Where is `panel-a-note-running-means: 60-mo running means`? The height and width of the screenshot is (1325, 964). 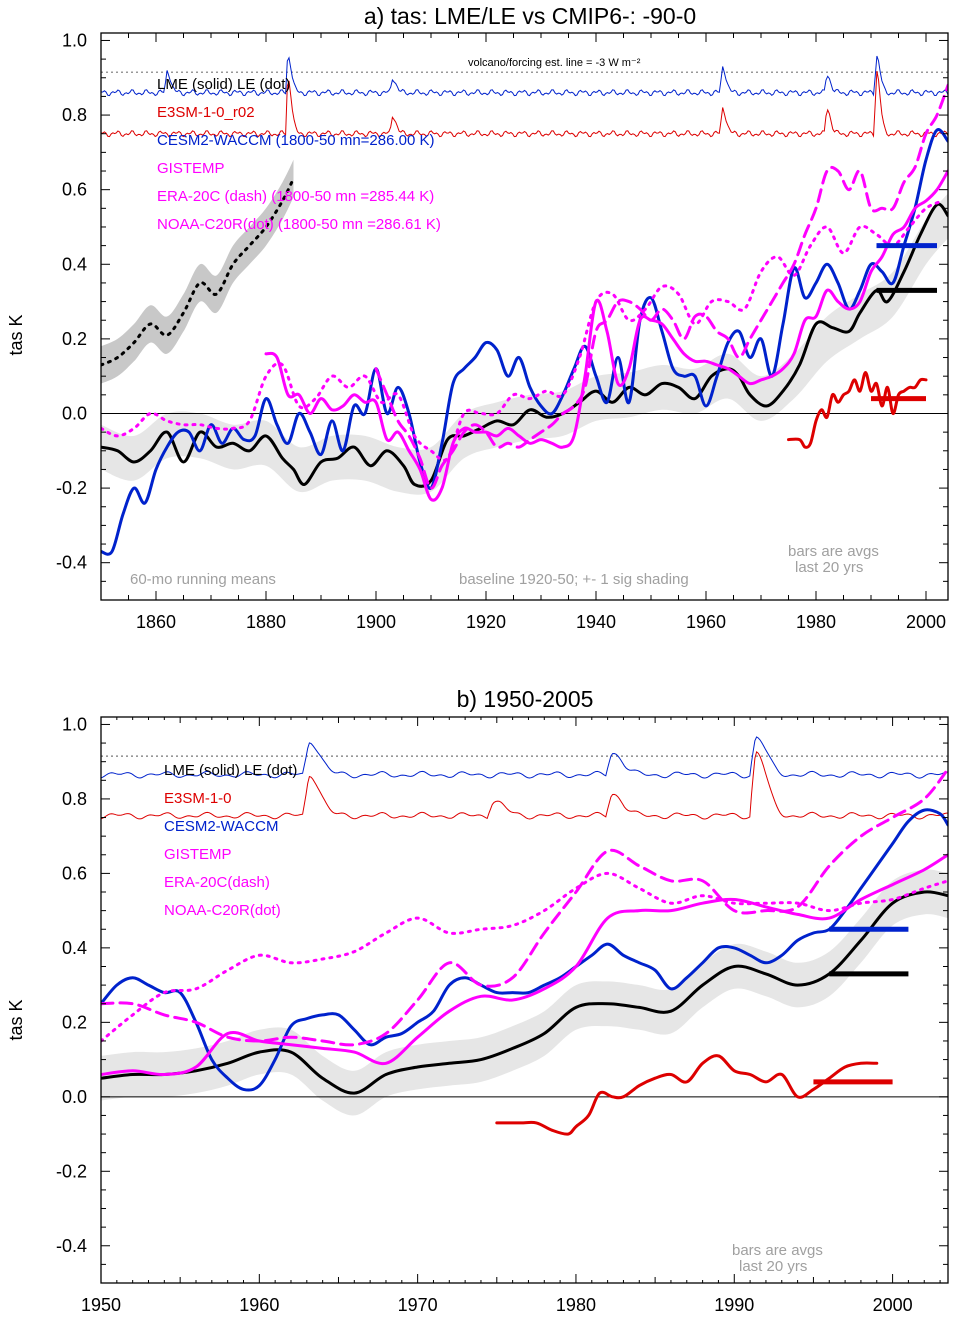
panel-a-note-running-means: 60-mo running means is located at coordinates (203, 579).